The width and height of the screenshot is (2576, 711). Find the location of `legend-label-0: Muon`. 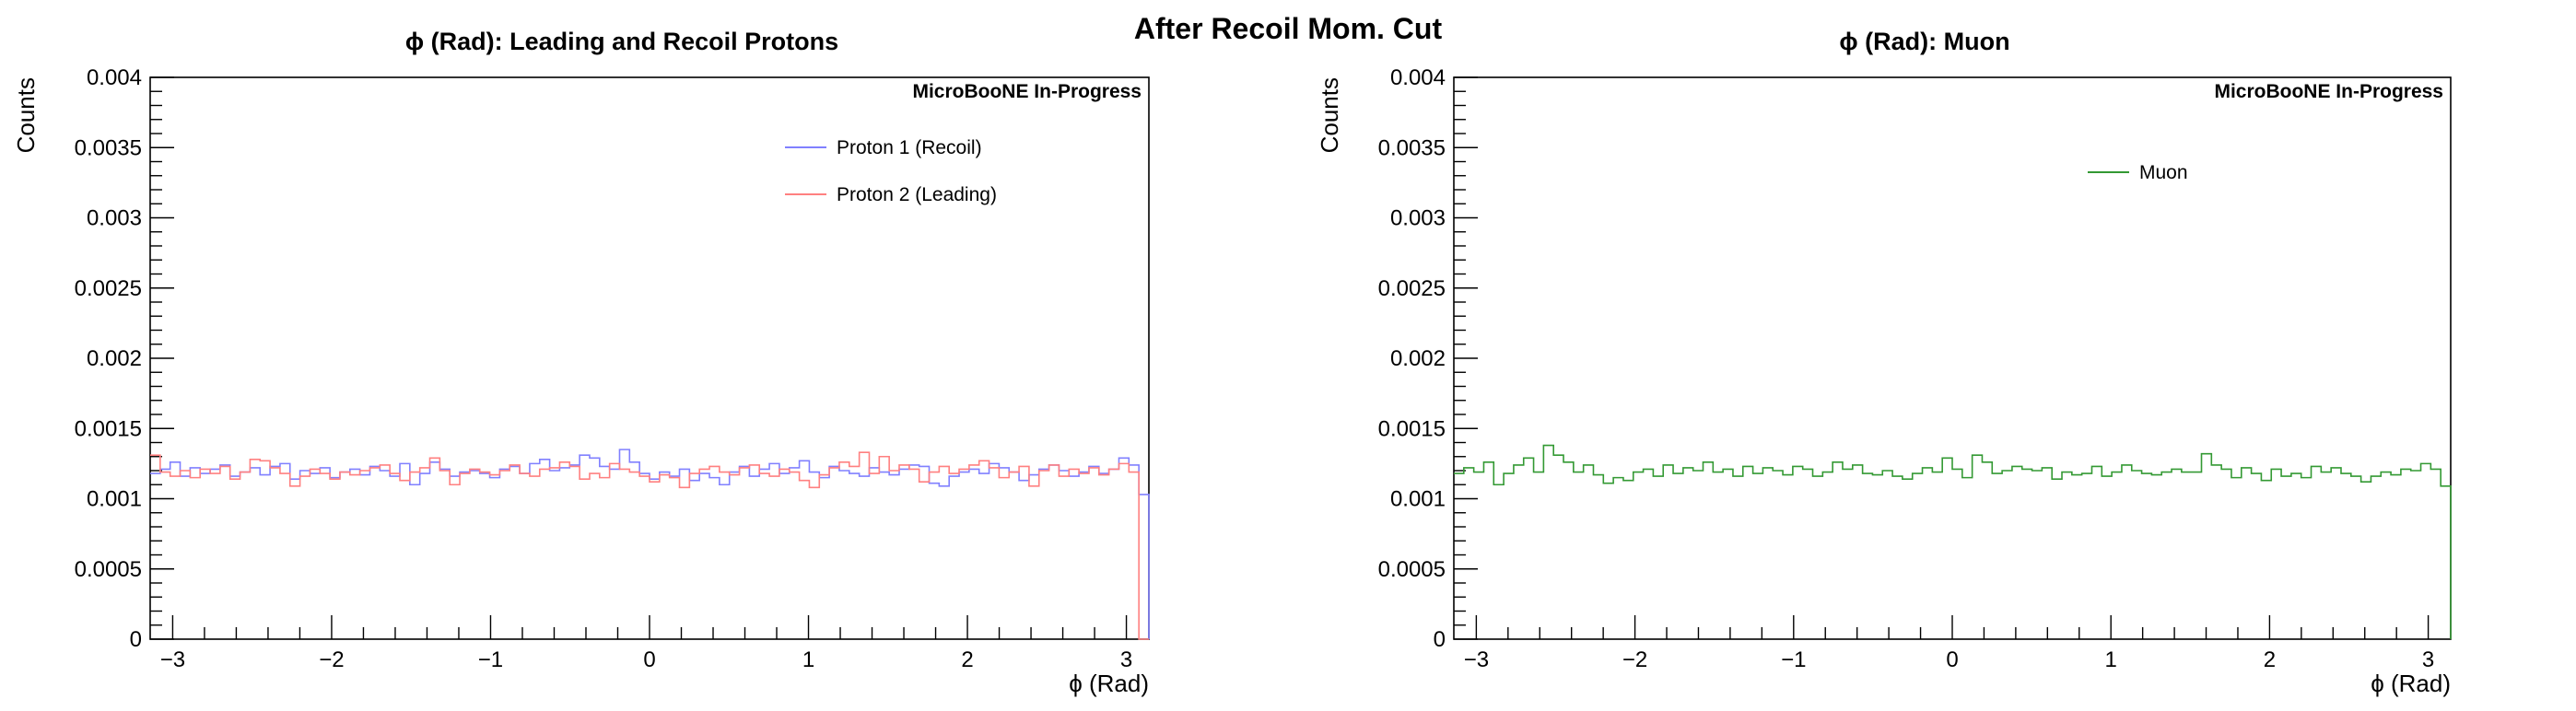

legend-label-0: Muon is located at coordinates (2163, 172).